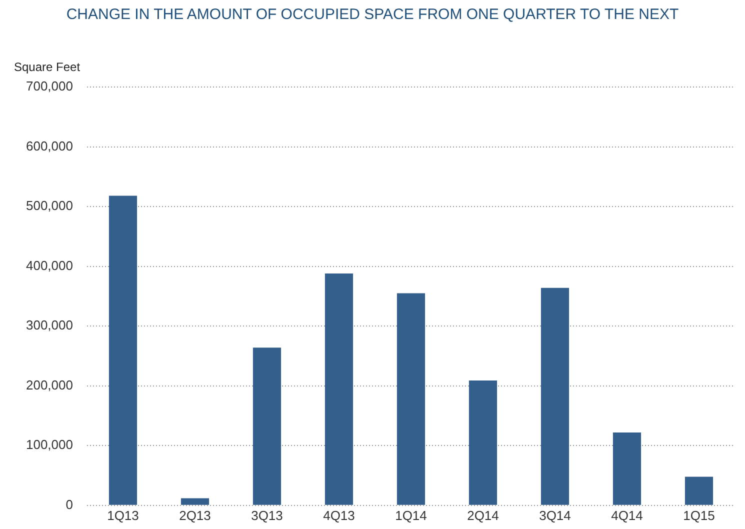 The width and height of the screenshot is (745, 529). I want to click on x-tick-label: 2Q13, so click(195, 515).